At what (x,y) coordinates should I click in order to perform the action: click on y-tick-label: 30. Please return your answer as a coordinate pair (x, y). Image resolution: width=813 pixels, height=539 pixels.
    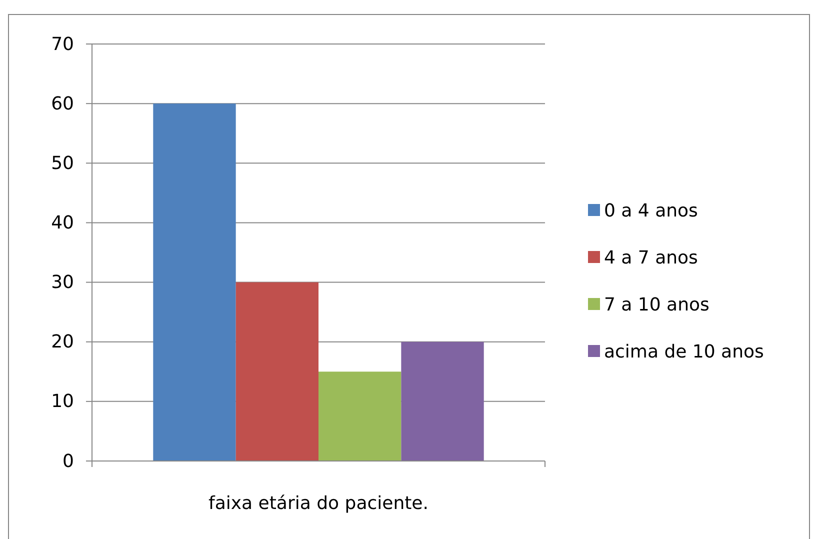
    Looking at the image, I should click on (62, 283).